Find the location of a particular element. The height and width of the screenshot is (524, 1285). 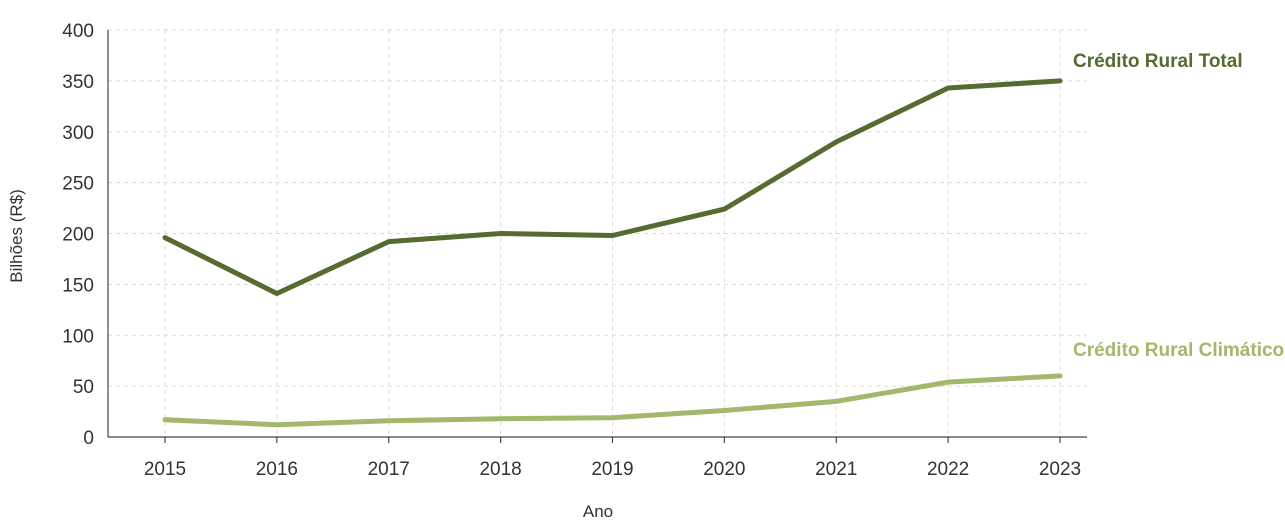

x-tick-label: 2016 is located at coordinates (277, 469).